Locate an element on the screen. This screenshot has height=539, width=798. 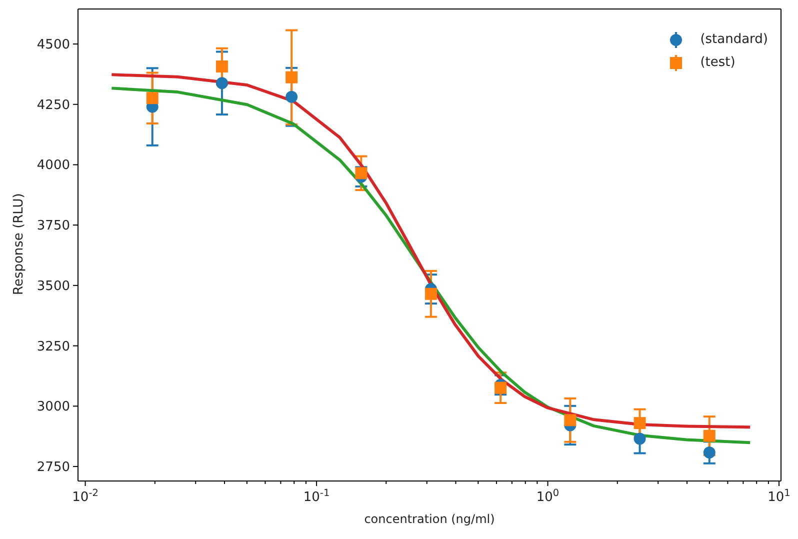
y-tick-label: 2750 is located at coordinates (53, 468).